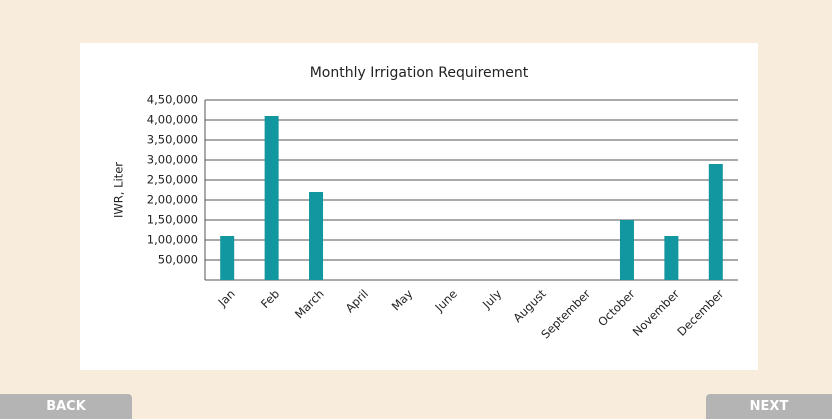 The image size is (832, 419). I want to click on next-button: NEXT, so click(769, 406).